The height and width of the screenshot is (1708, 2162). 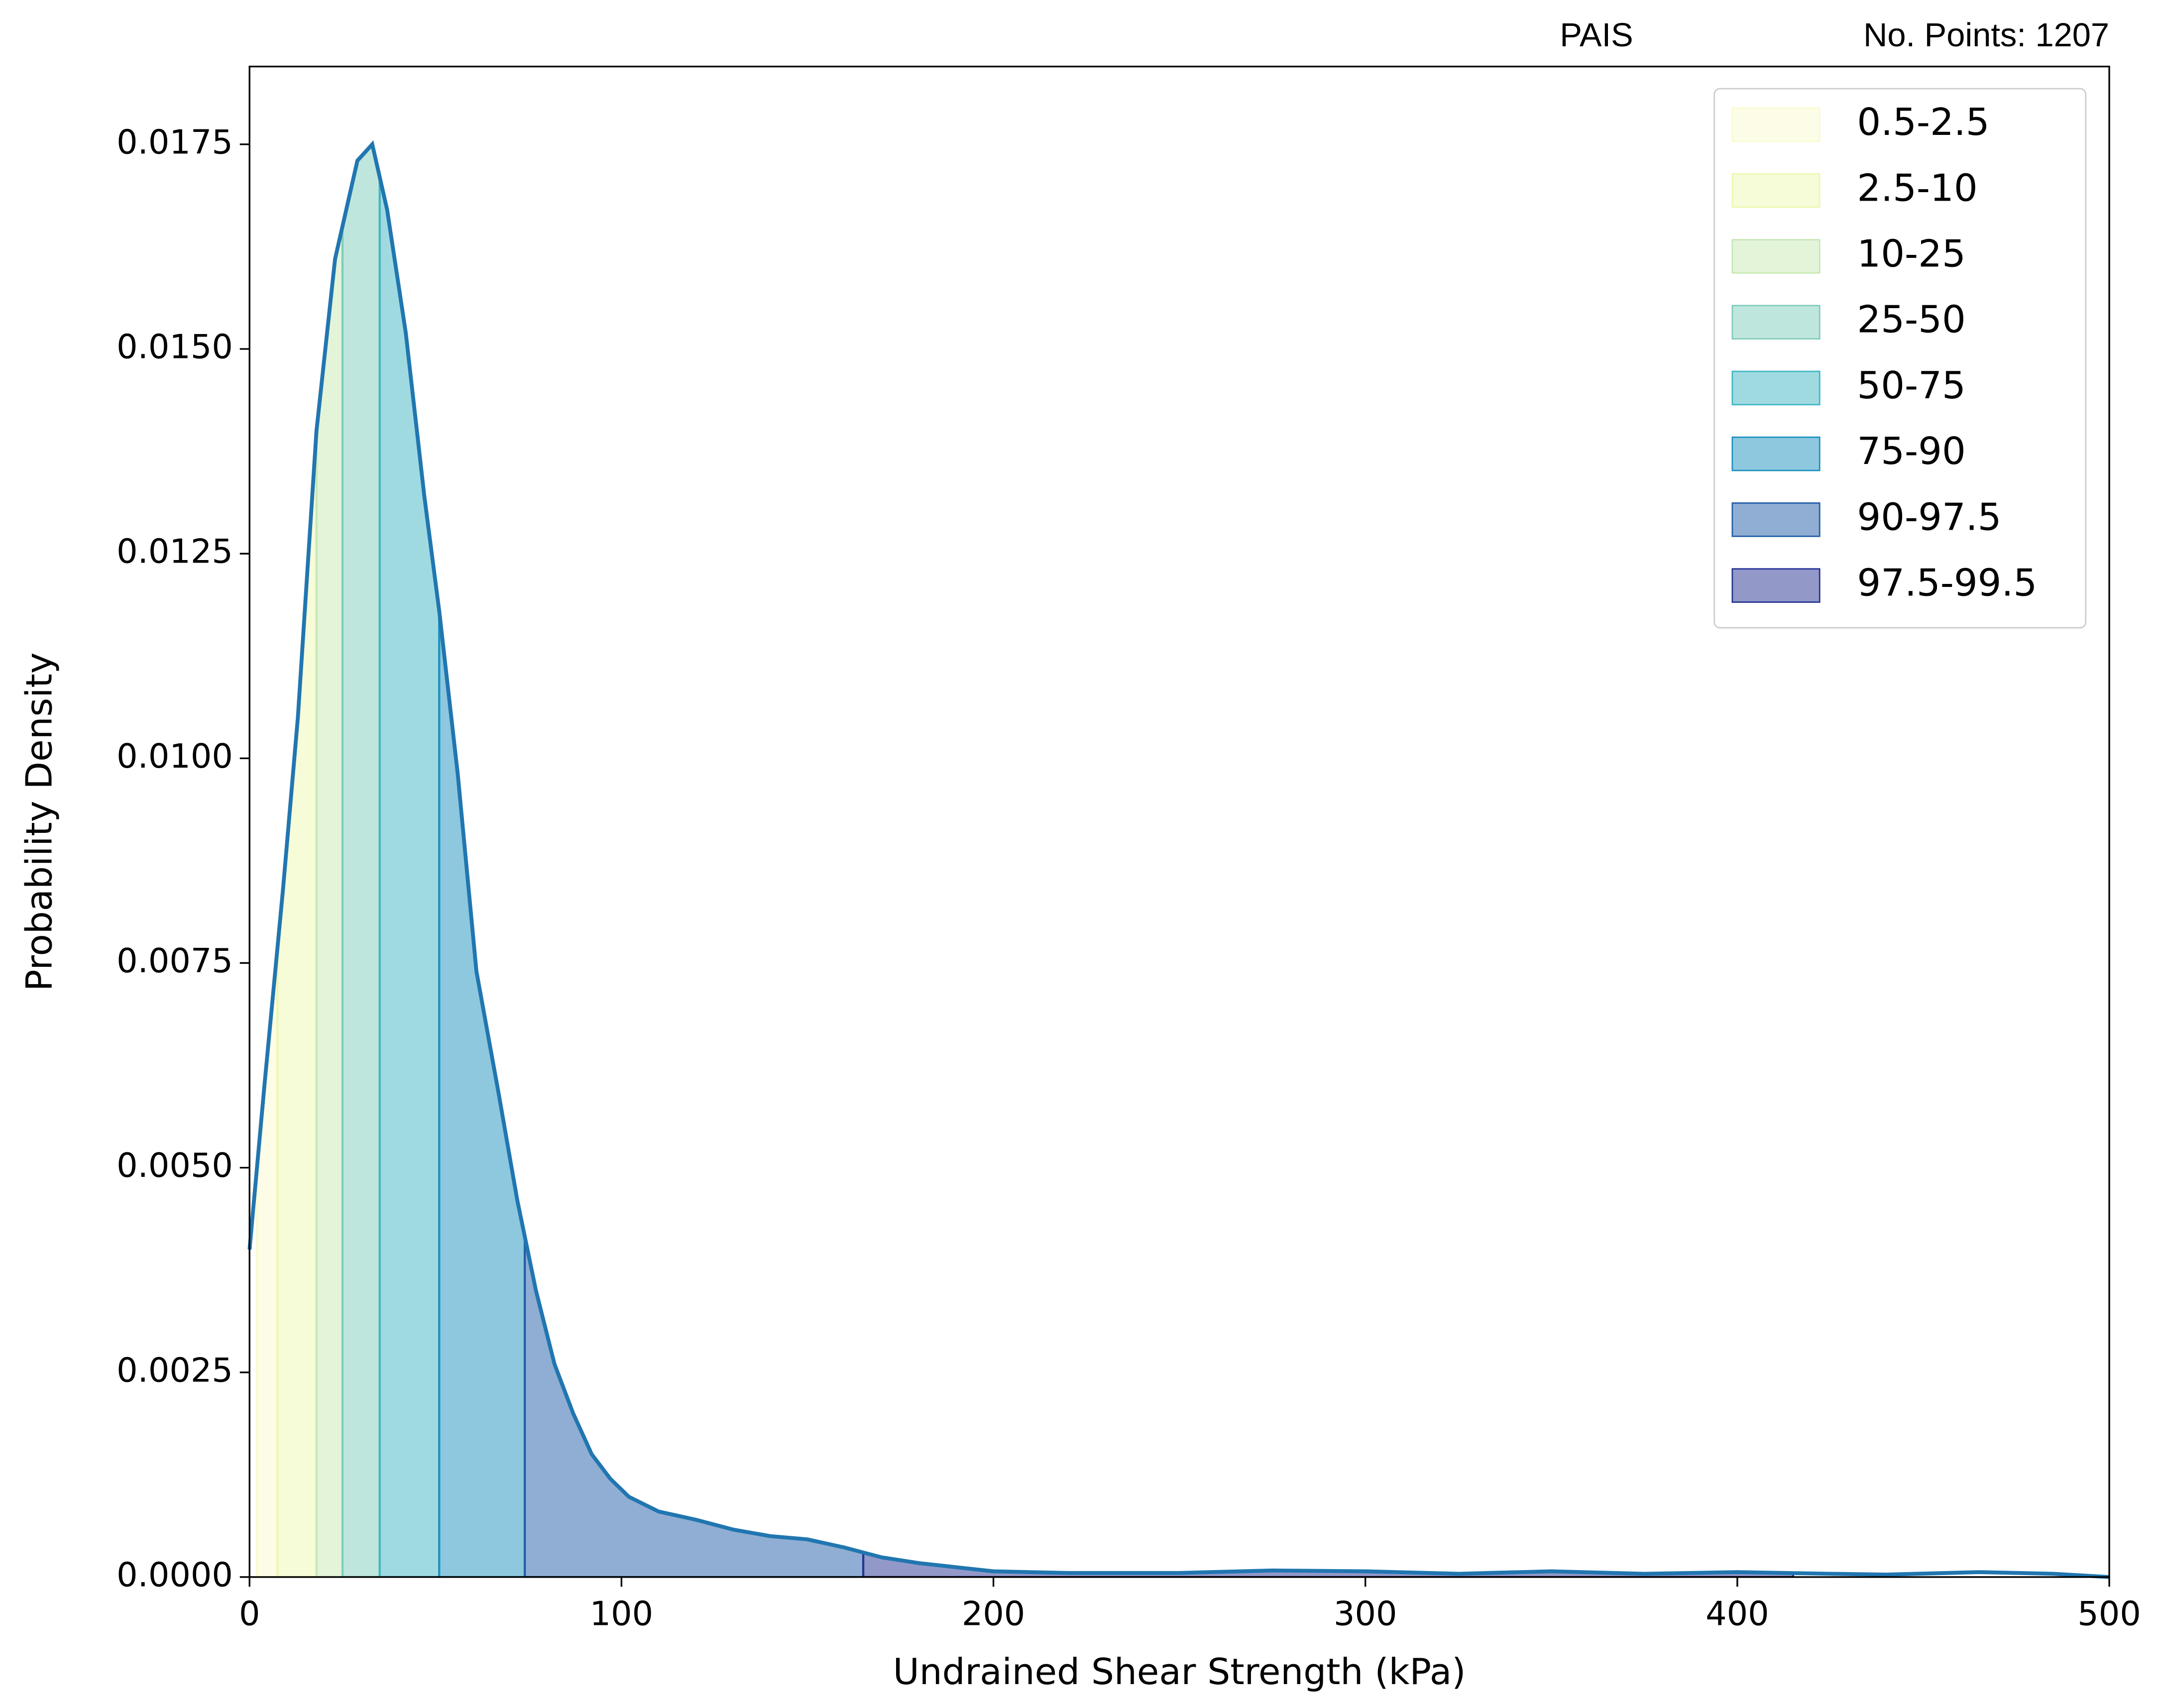 I want to click on x-tick-label: 400, so click(x=1737, y=1613).